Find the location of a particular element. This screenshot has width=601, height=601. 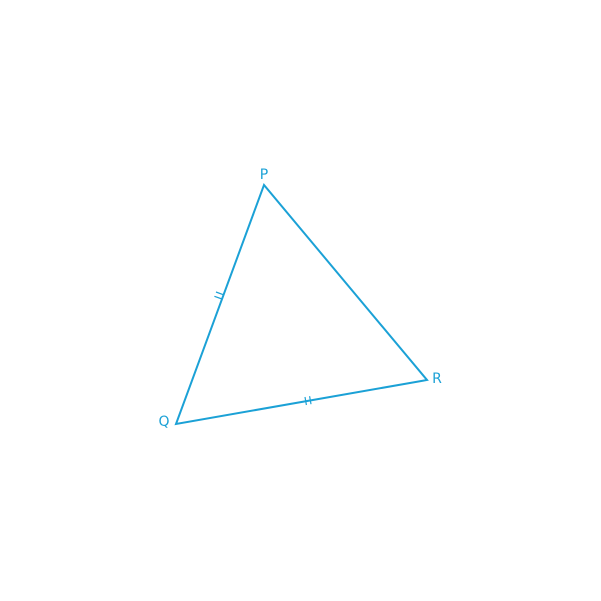

vertex-label-r: R is located at coordinates (437, 379).